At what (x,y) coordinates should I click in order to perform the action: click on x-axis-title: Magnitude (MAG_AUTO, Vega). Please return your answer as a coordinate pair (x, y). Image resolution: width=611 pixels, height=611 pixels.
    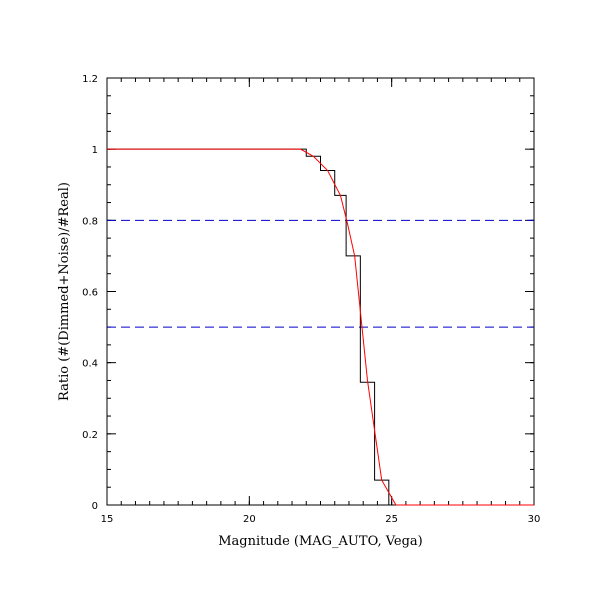
    Looking at the image, I should click on (320, 541).